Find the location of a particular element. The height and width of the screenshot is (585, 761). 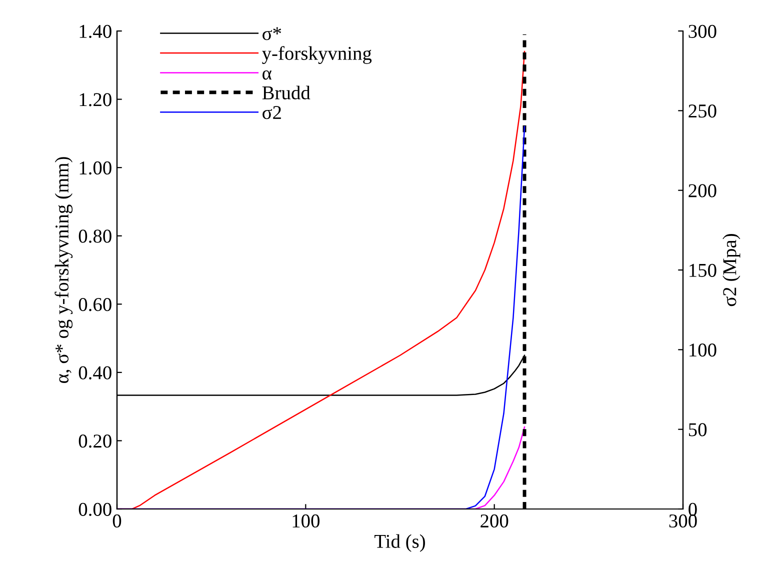

y2-tick-label: 50 is located at coordinates (697, 429).